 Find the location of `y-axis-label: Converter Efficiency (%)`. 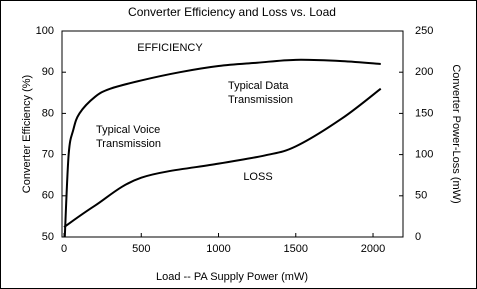

y-axis-label: Converter Efficiency (%) is located at coordinates (27, 134).